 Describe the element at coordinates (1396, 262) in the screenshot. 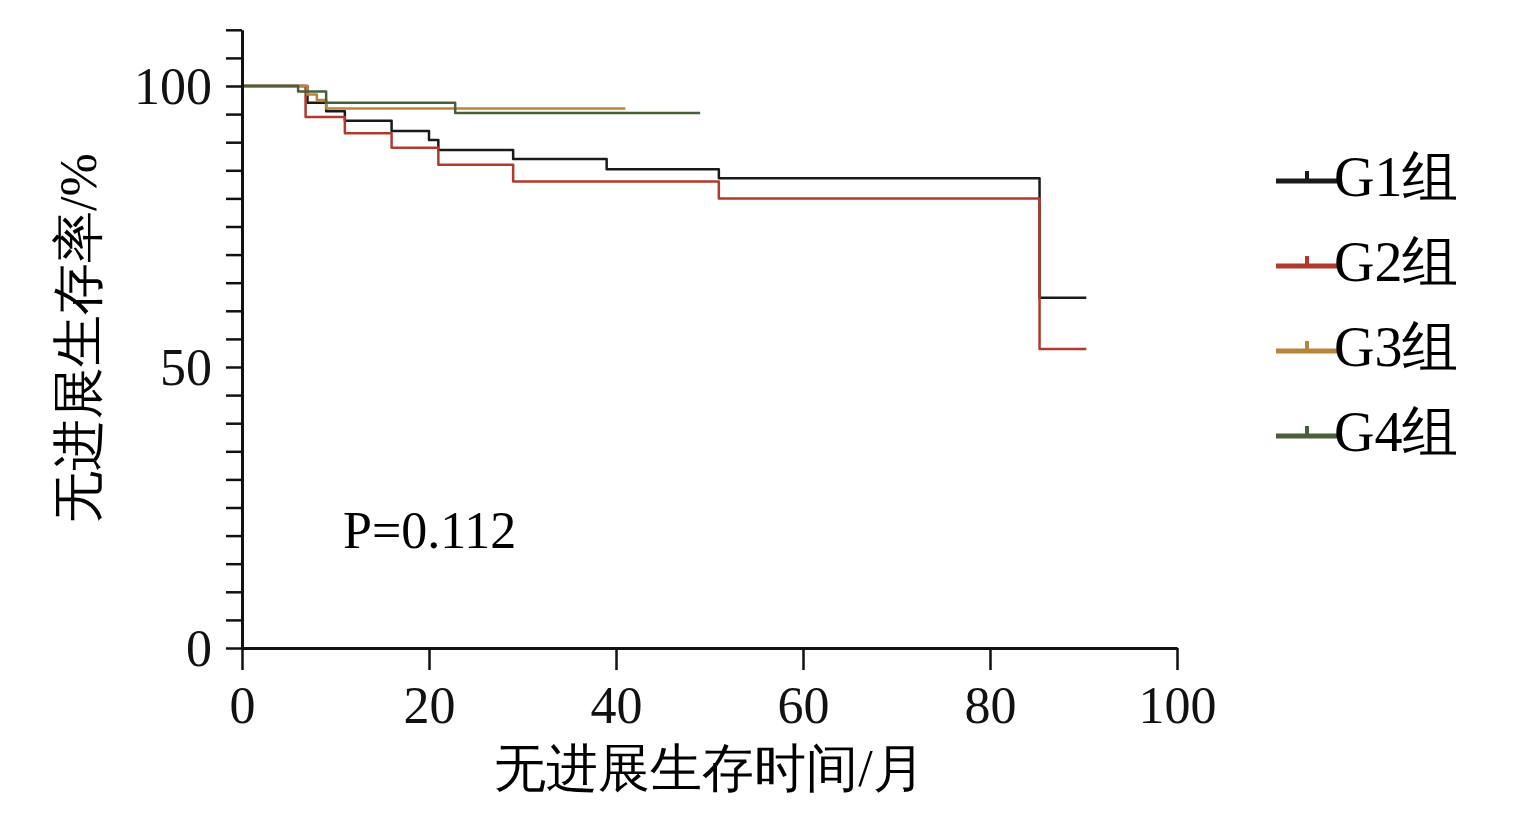

I see `legend-label: G2组` at that location.